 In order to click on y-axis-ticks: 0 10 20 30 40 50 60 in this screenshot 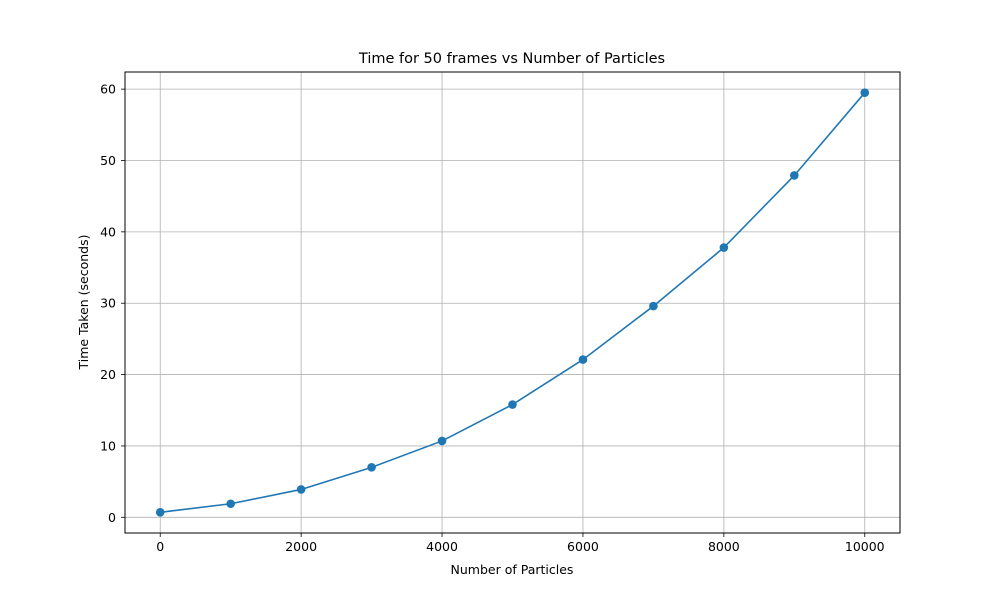, I will do `click(112, 303)`.